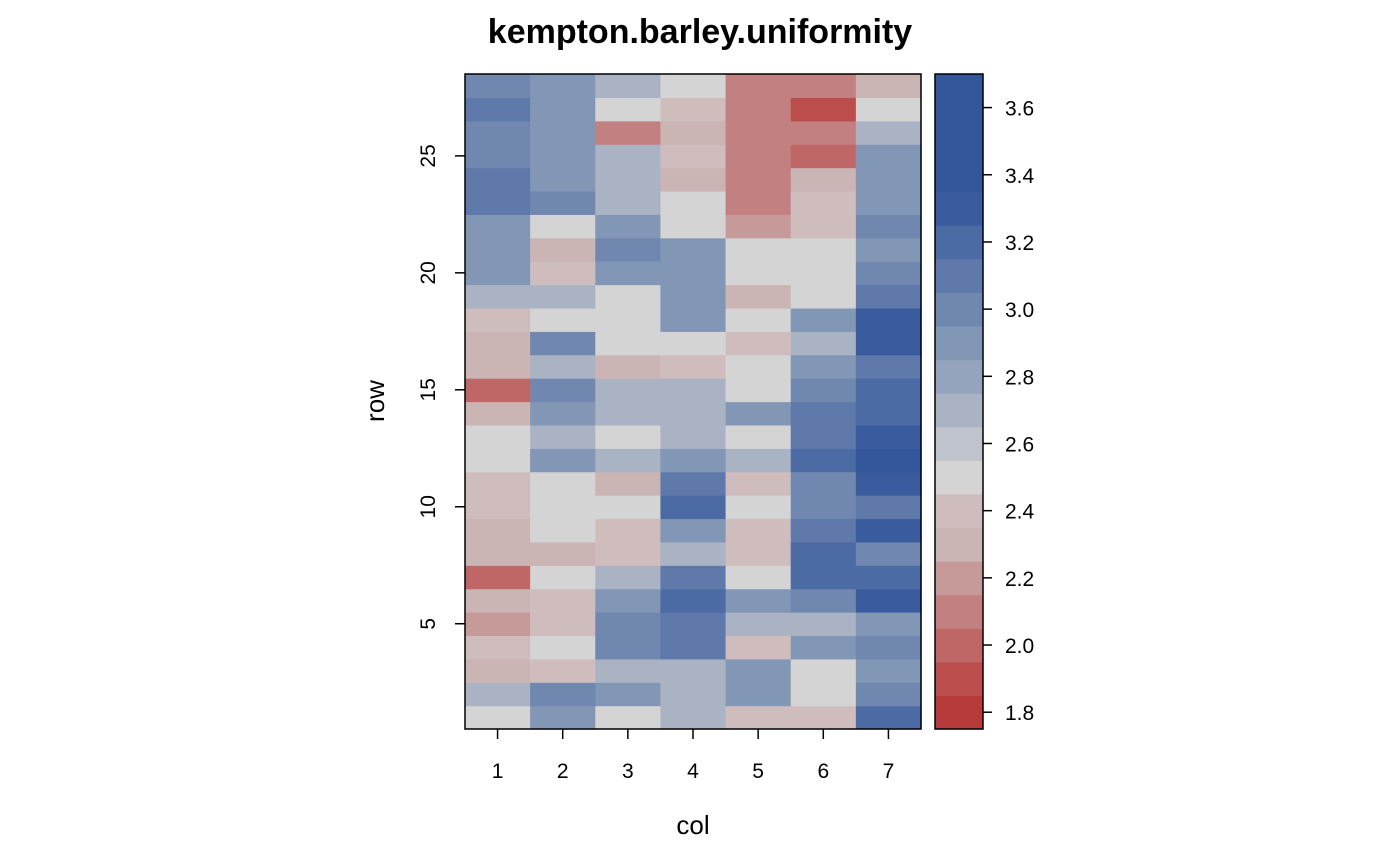  Describe the element at coordinates (889, 771) in the screenshot. I see `x-tick-label: 7` at that location.